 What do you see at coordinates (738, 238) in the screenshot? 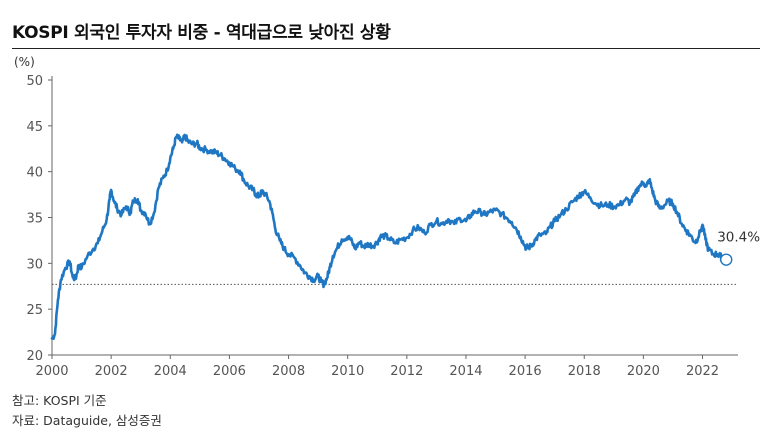
I see `end-value-label: 30.4%` at bounding box center [738, 238].